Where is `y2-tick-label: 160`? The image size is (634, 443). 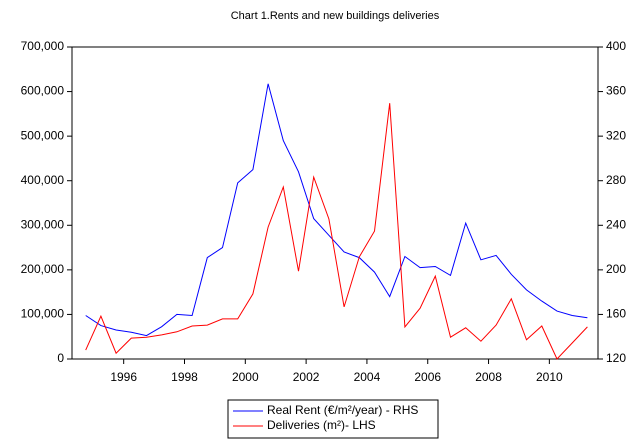 y2-tick-label: 160 is located at coordinates (616, 314).